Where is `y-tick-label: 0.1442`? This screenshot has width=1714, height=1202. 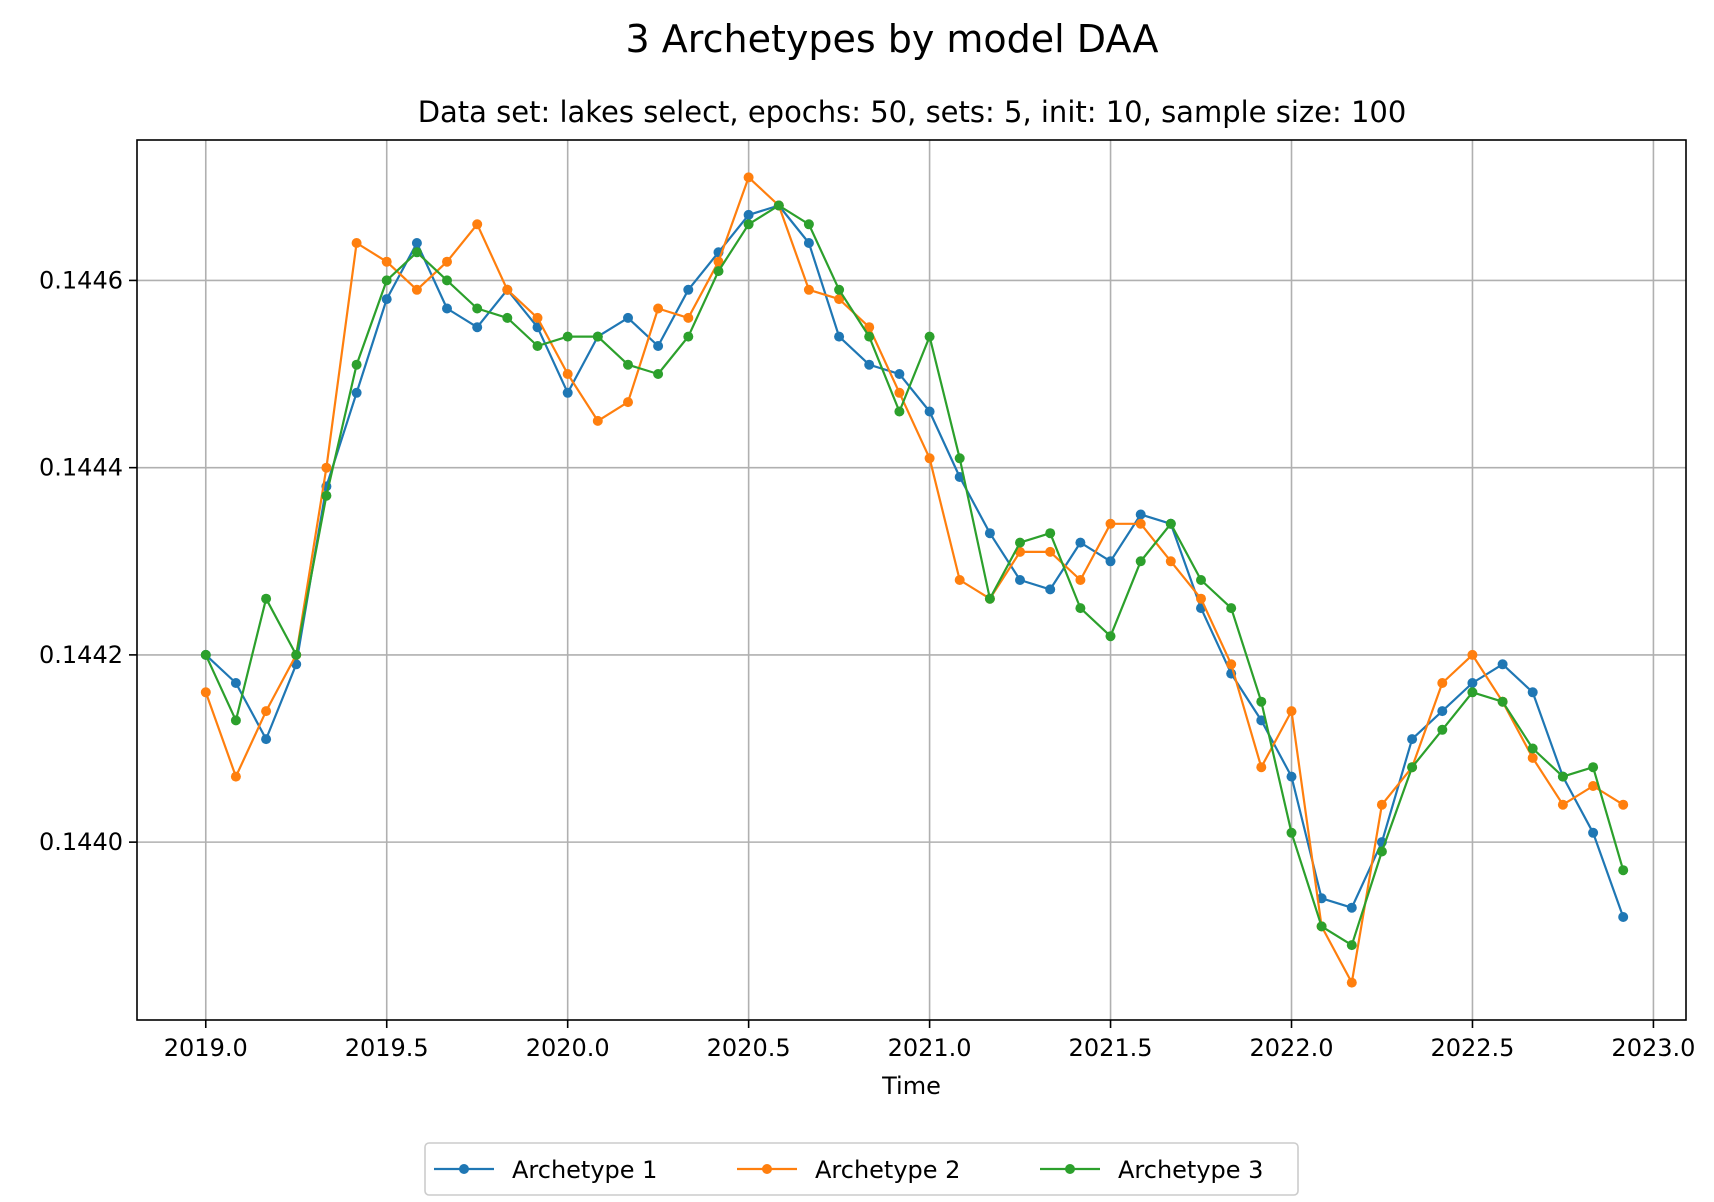
y-tick-label: 0.1442 is located at coordinates (81, 655).